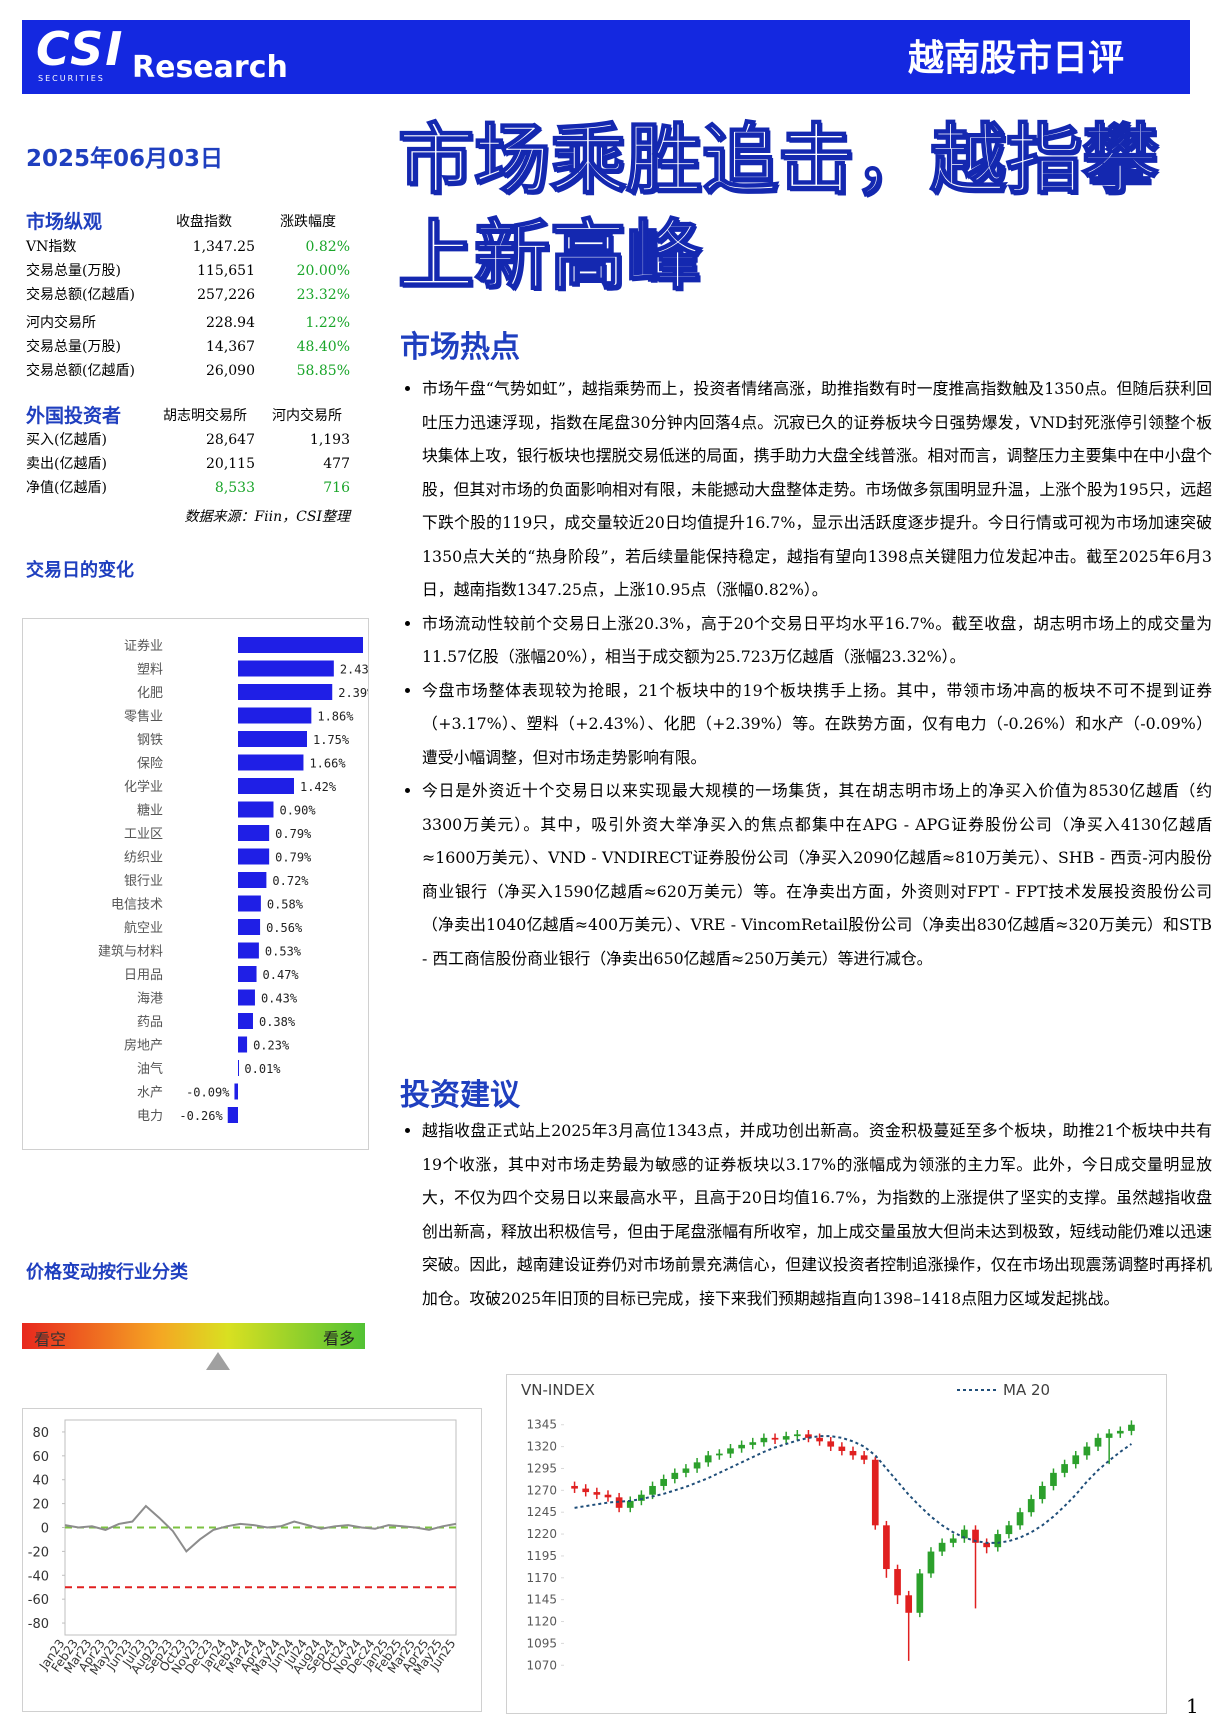  I want to click on row-change: 0.82%, so click(327, 247).